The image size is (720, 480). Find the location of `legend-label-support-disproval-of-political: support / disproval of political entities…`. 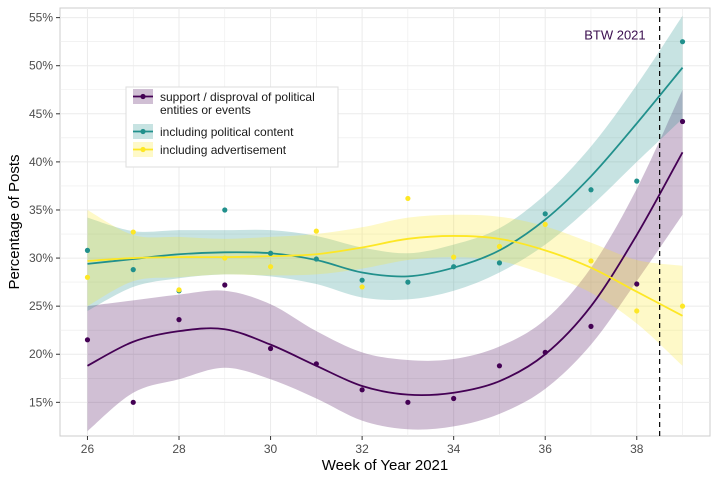

legend-label-support-disproval-of-political: support / disproval of political entities… is located at coordinates (237, 103).